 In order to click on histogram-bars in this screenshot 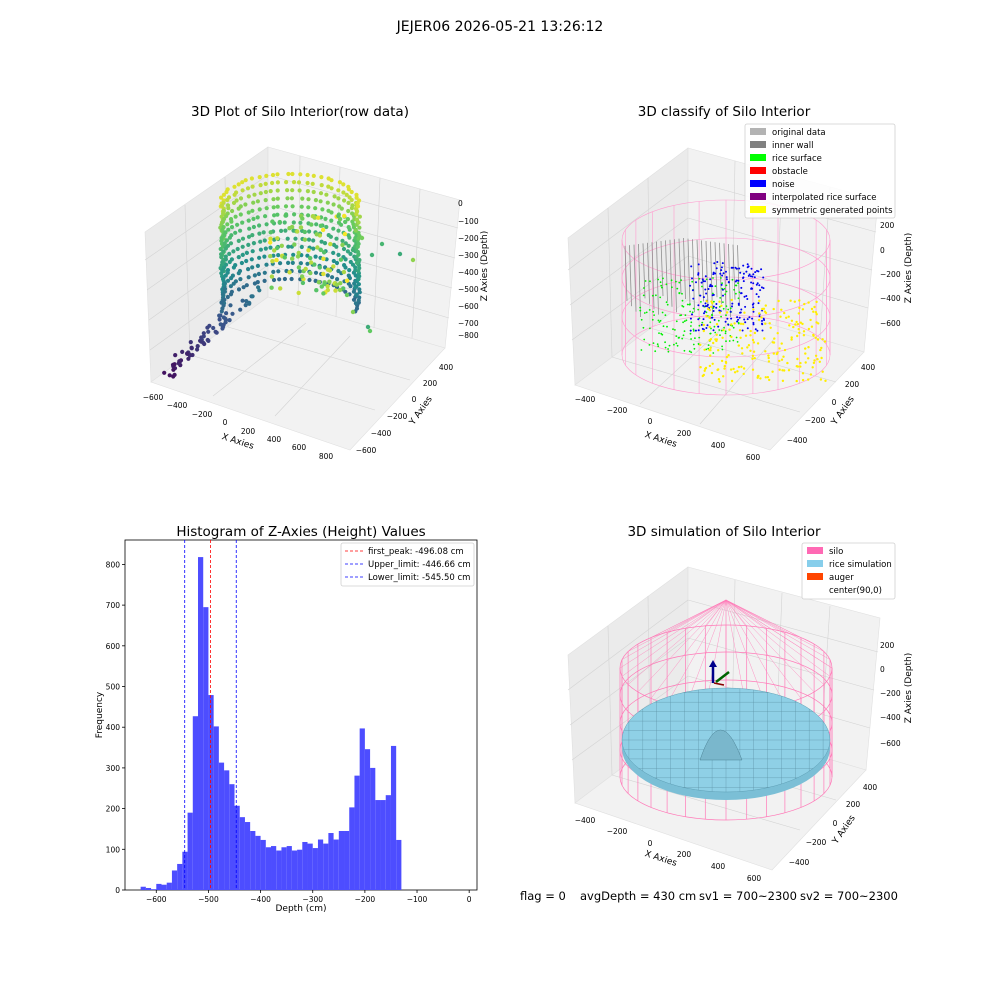, I will do `click(271, 723)`.